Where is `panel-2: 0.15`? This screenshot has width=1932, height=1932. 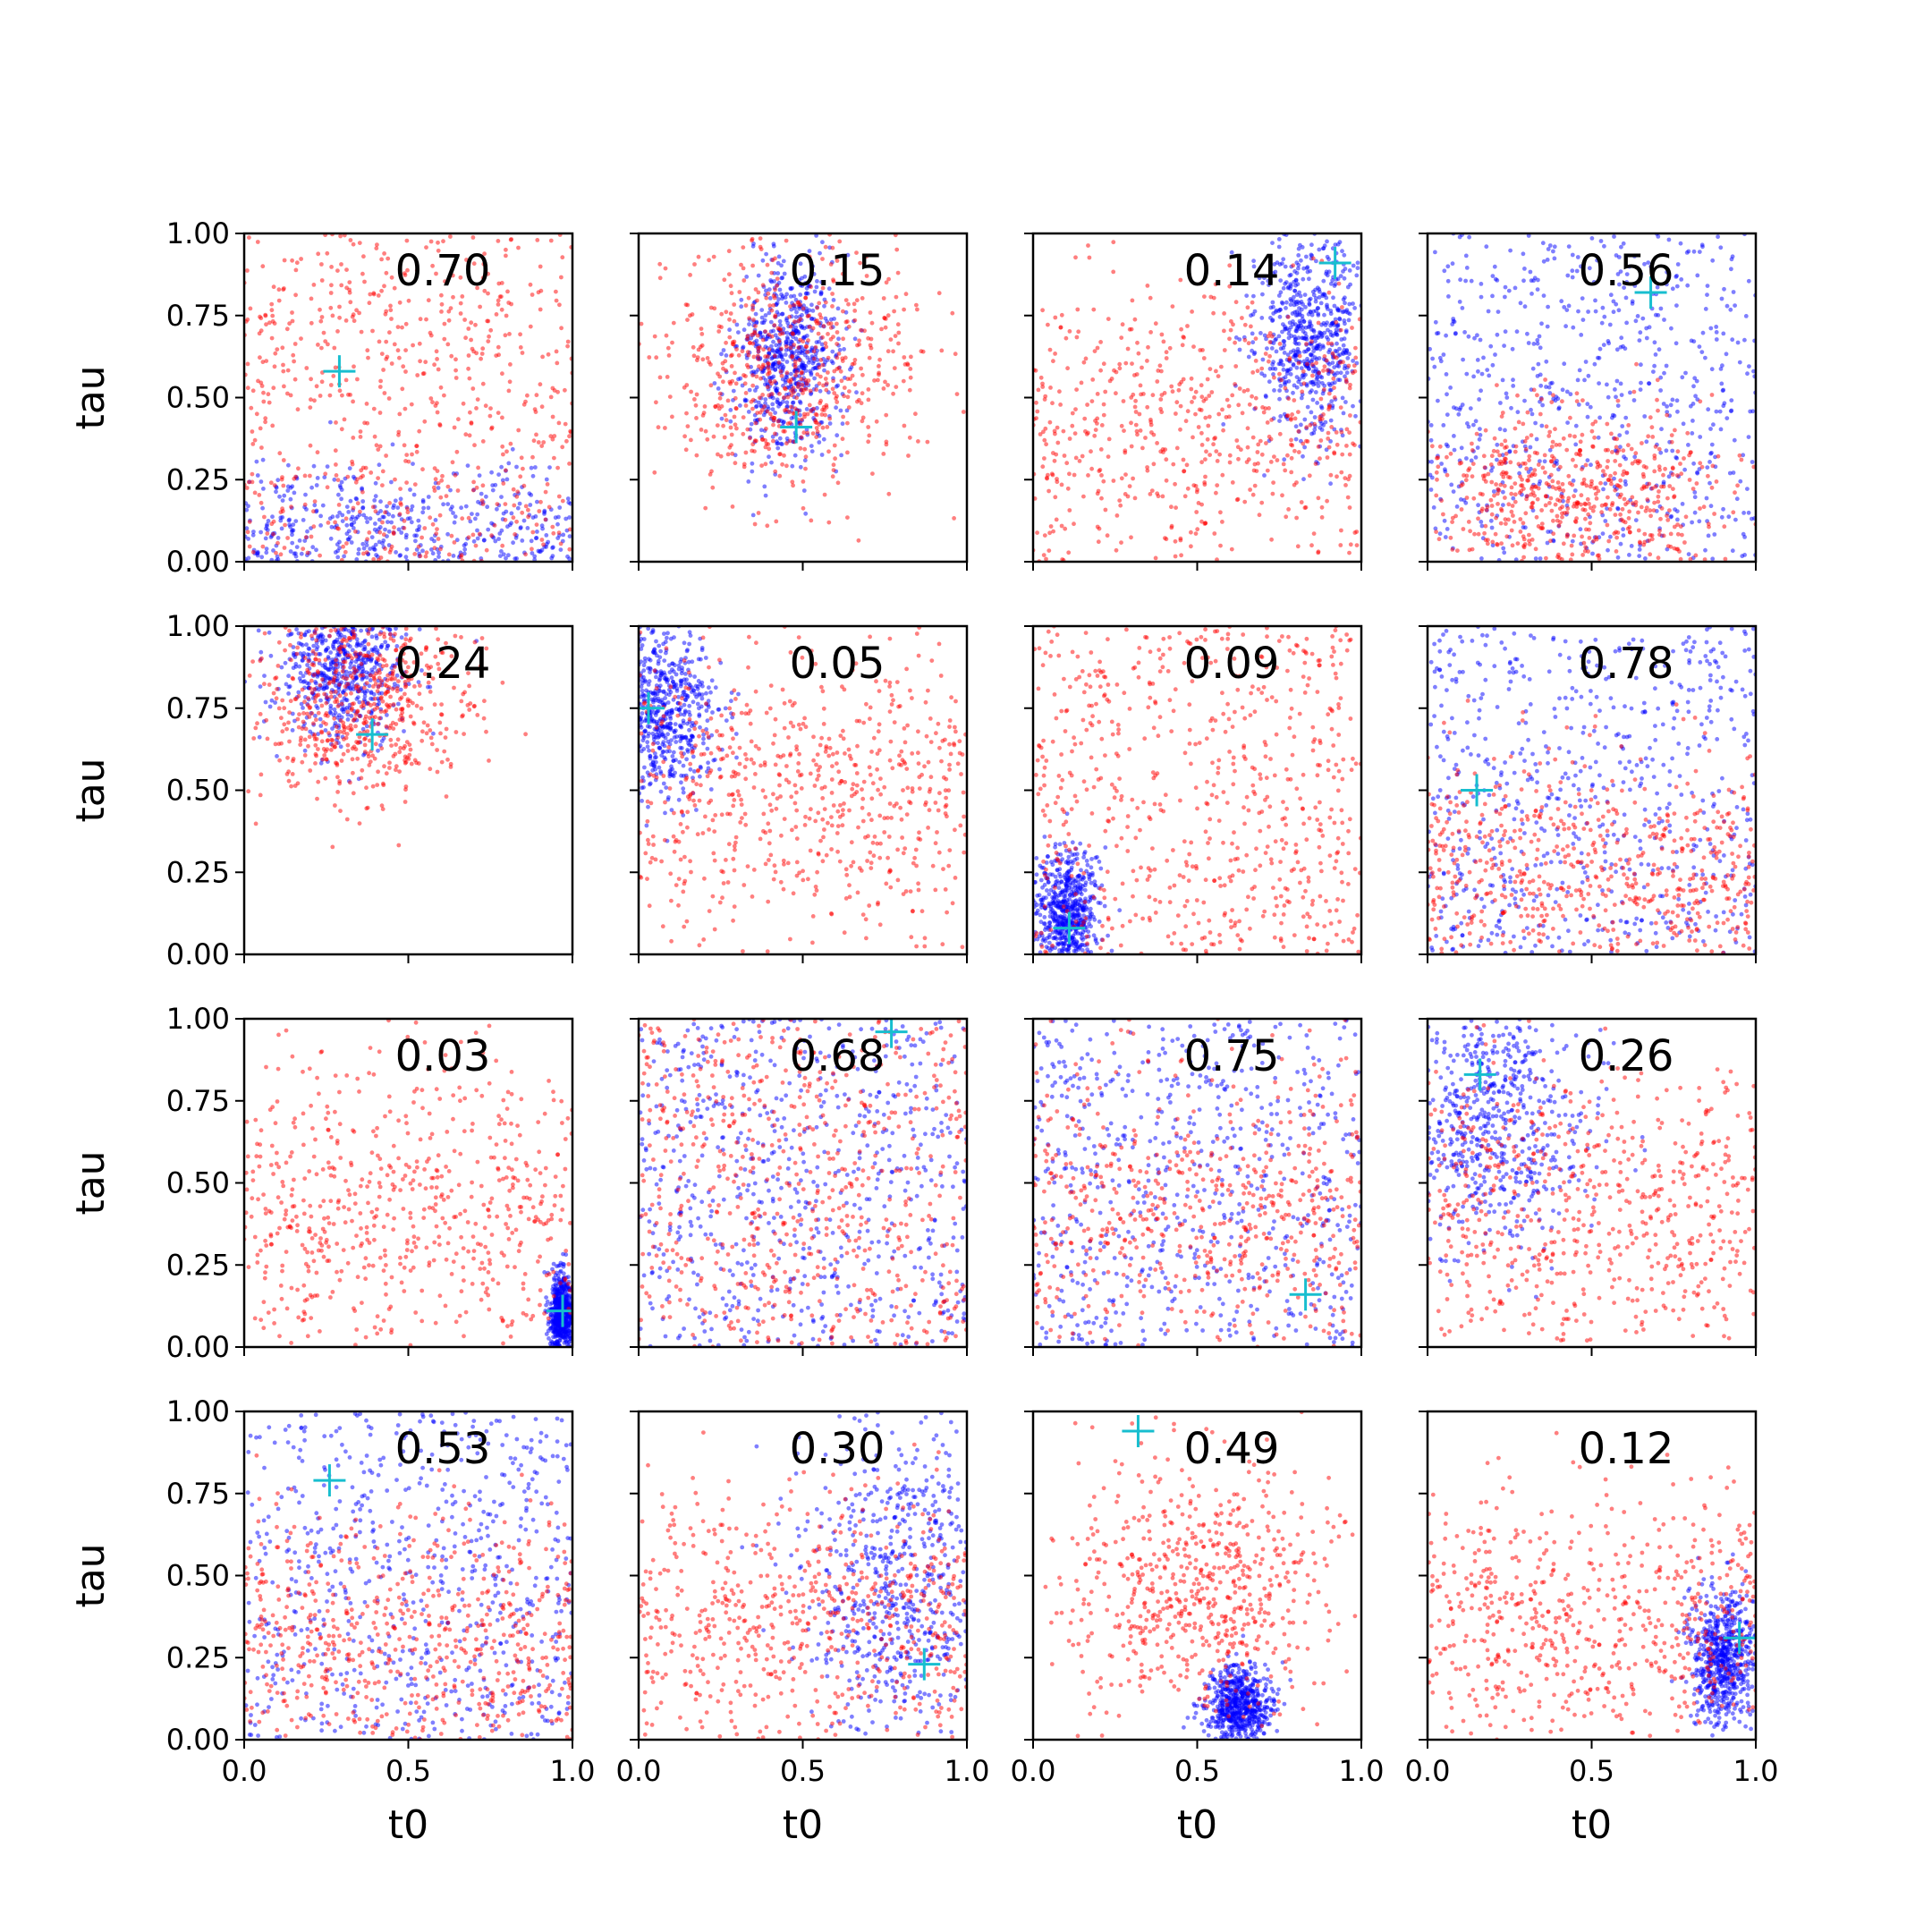
panel-2: 0.15 is located at coordinates (799, 401).